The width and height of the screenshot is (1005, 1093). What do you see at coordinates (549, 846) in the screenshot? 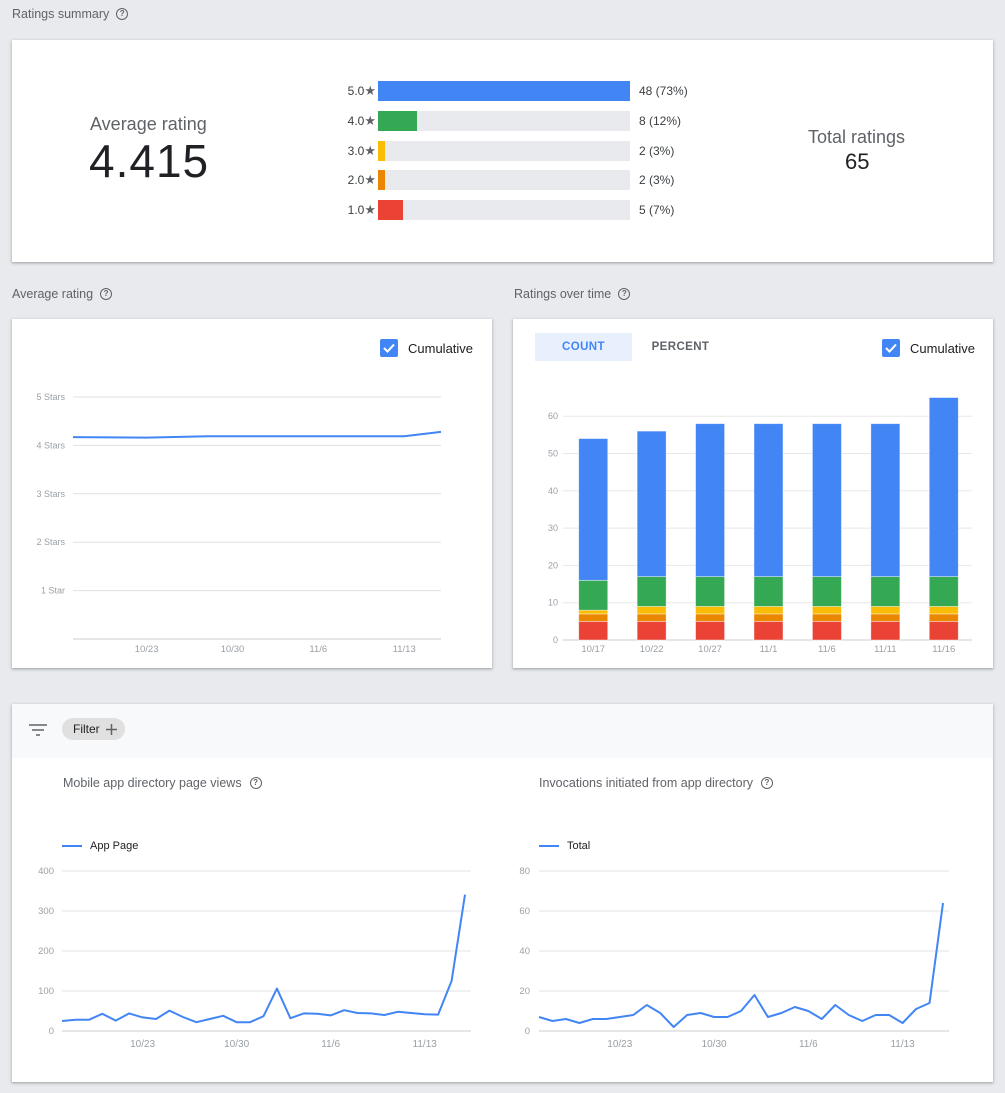
I see `legend-line-icon` at bounding box center [549, 846].